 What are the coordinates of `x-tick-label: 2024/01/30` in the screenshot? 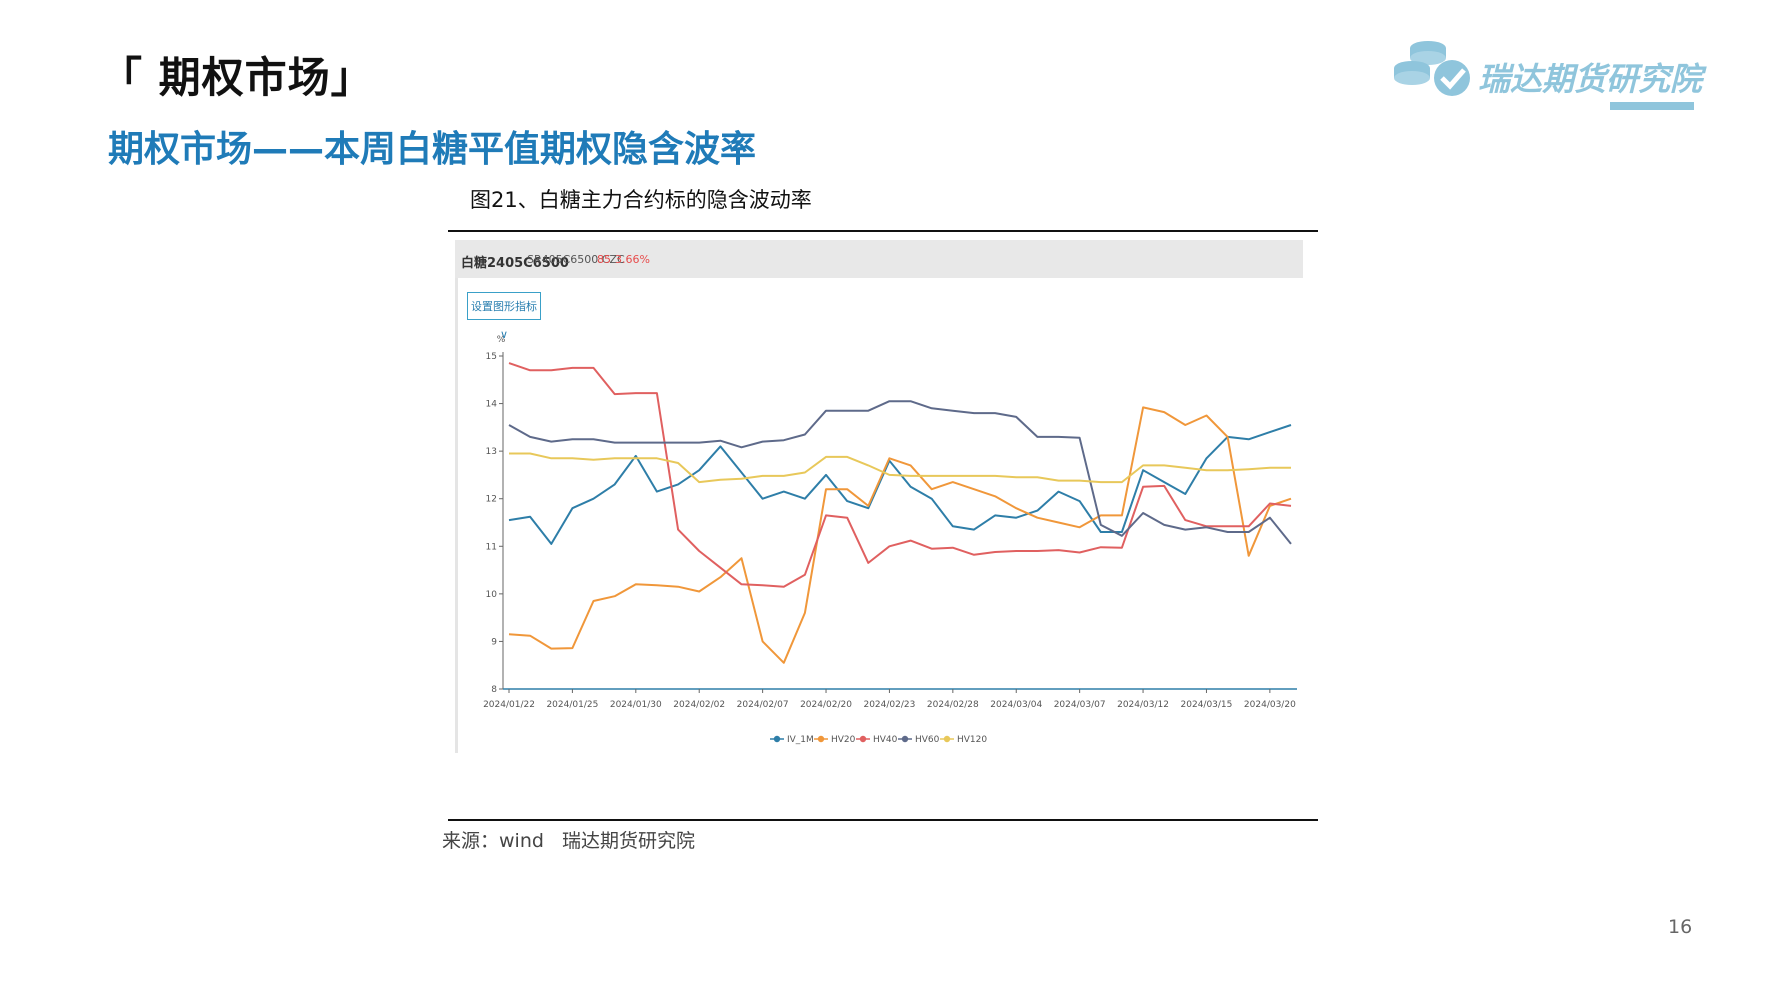 It's located at (636, 705).